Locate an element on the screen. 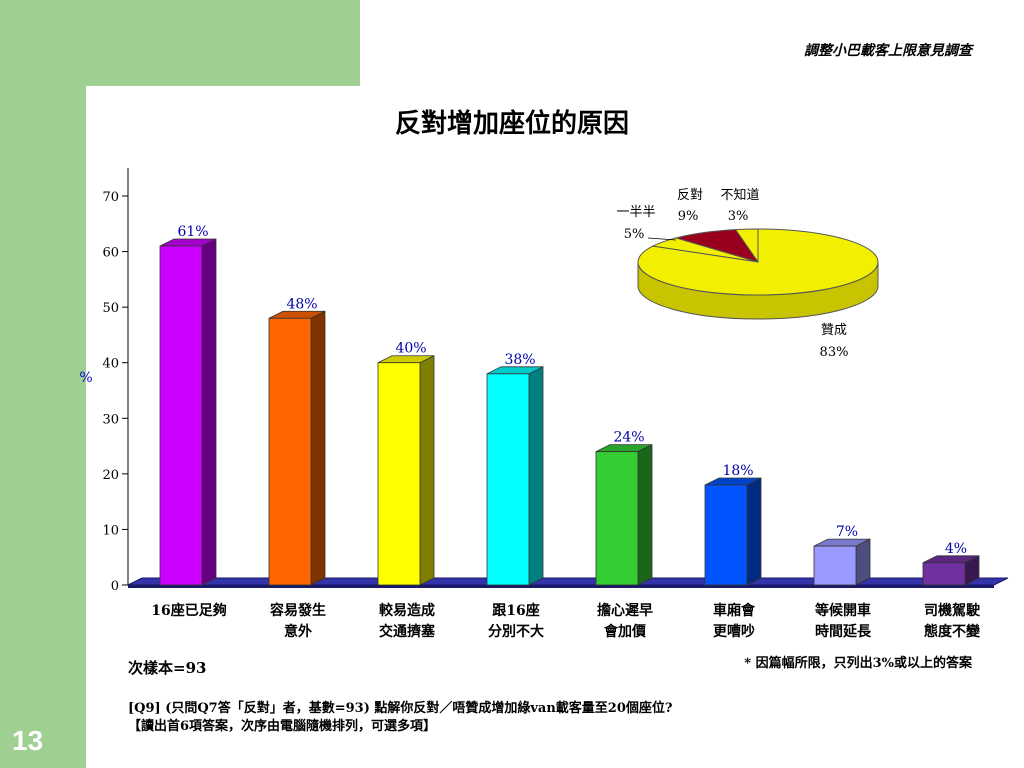  survey-title: 調整小巴載客上限意見調查 is located at coordinates (888, 51).